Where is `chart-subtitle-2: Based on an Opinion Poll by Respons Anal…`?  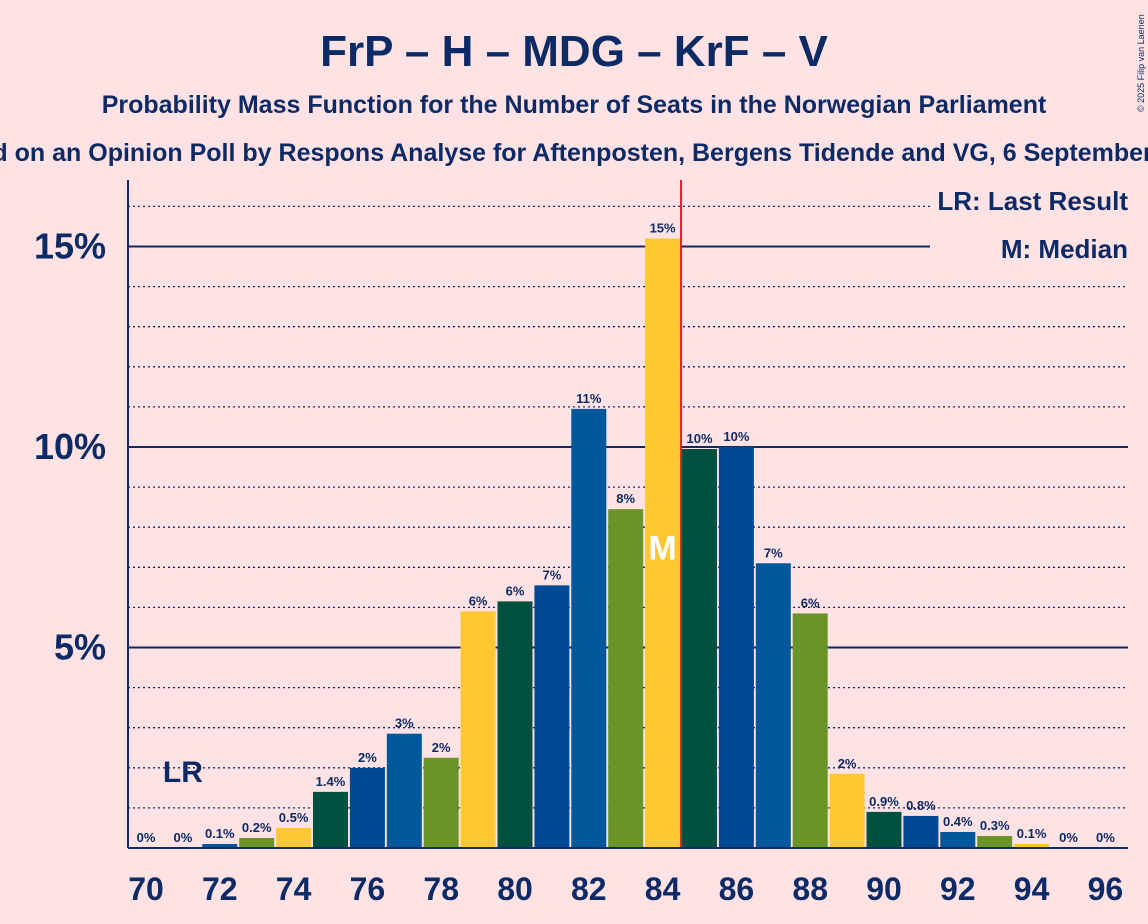 chart-subtitle-2: Based on an Opinion Poll by Respons Anal… is located at coordinates (574, 153).